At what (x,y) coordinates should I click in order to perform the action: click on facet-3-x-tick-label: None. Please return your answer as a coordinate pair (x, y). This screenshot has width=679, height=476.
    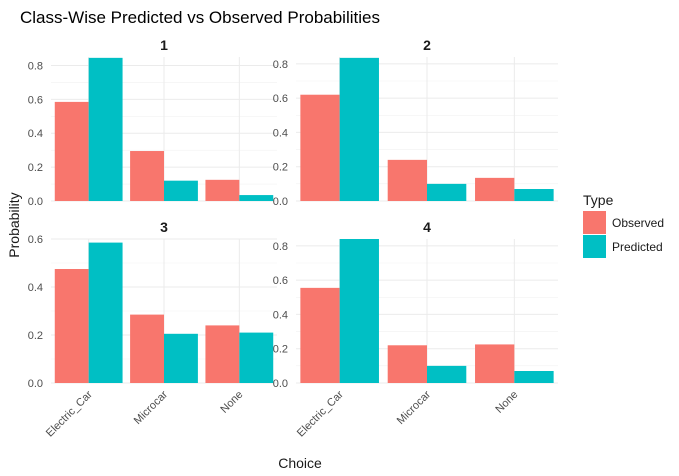
    Looking at the image, I should click on (231, 402).